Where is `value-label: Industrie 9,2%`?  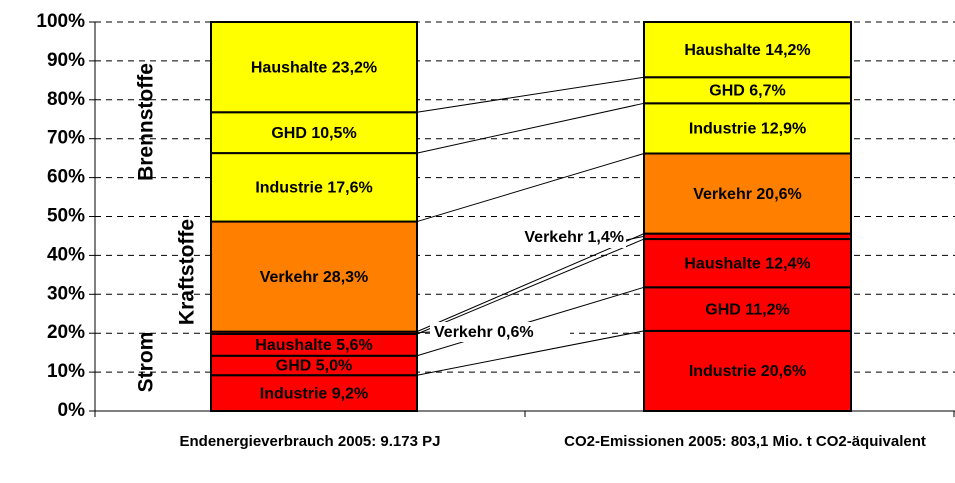 value-label: Industrie 9,2% is located at coordinates (314, 393).